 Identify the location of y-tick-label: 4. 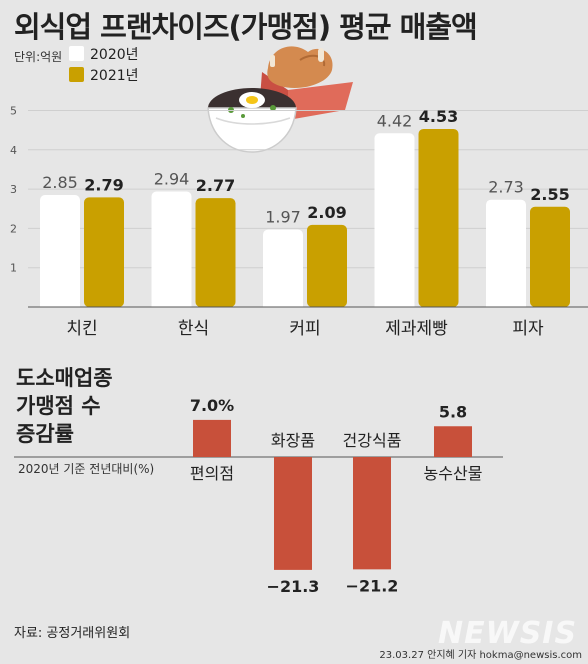
(13, 150).